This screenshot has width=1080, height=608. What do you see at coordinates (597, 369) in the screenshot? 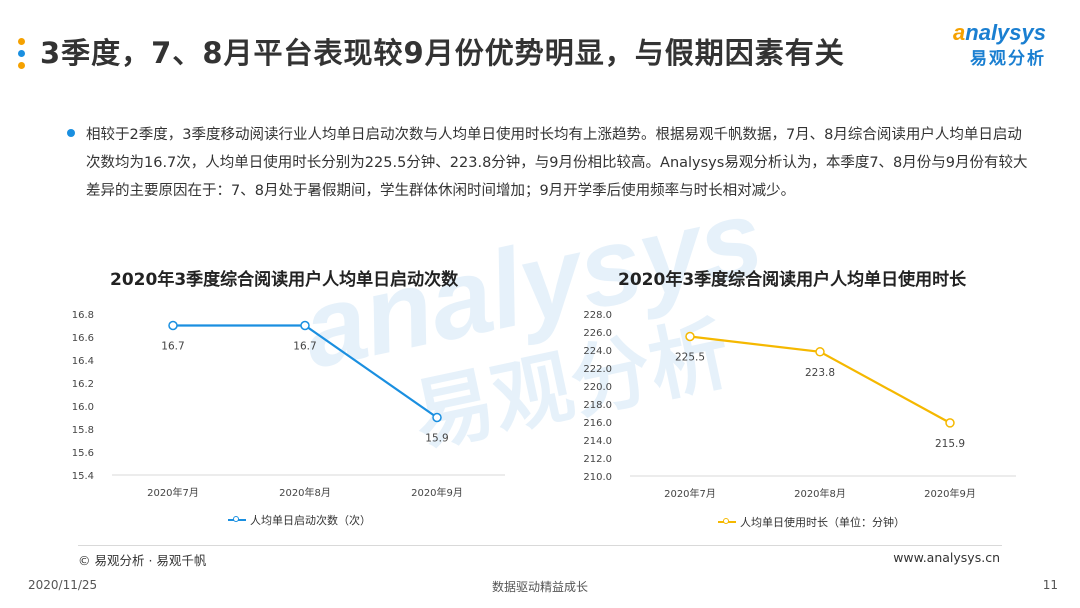
I see `chart-2-y-tick-6: 222.0` at bounding box center [597, 369].